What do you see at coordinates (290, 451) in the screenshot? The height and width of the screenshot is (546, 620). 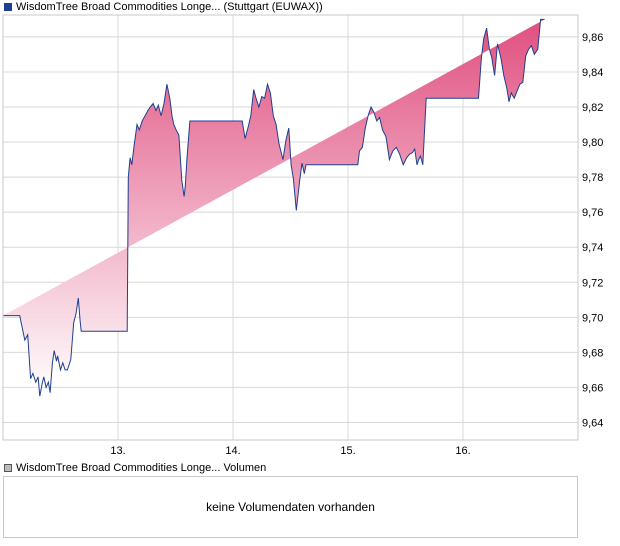 I see `x-axis: 13. 14. 15. 16.` at bounding box center [290, 451].